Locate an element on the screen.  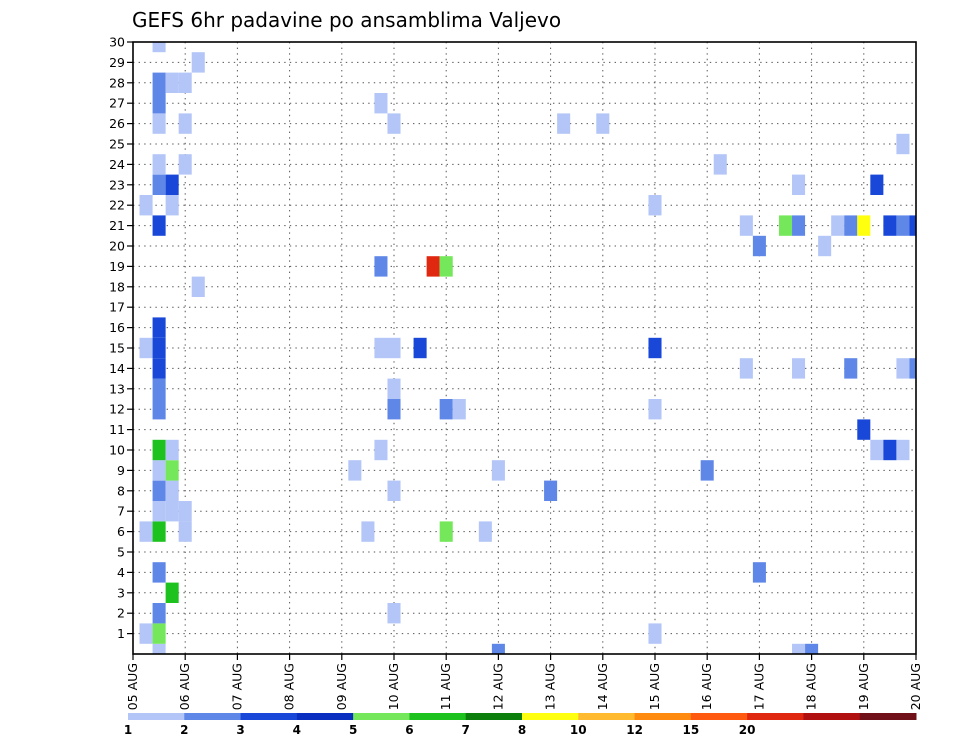
colorbar-label: 6 is located at coordinates (409, 730).